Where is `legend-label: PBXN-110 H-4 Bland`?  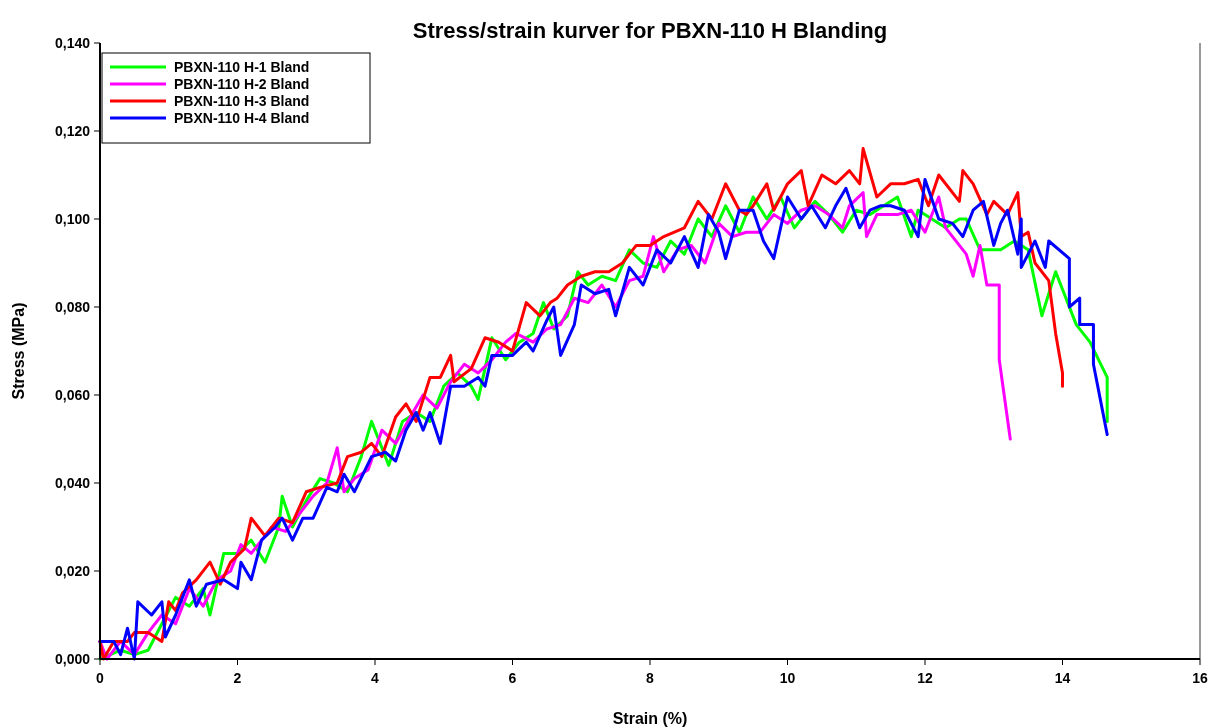
legend-label: PBXN-110 H-4 Bland is located at coordinates (242, 118).